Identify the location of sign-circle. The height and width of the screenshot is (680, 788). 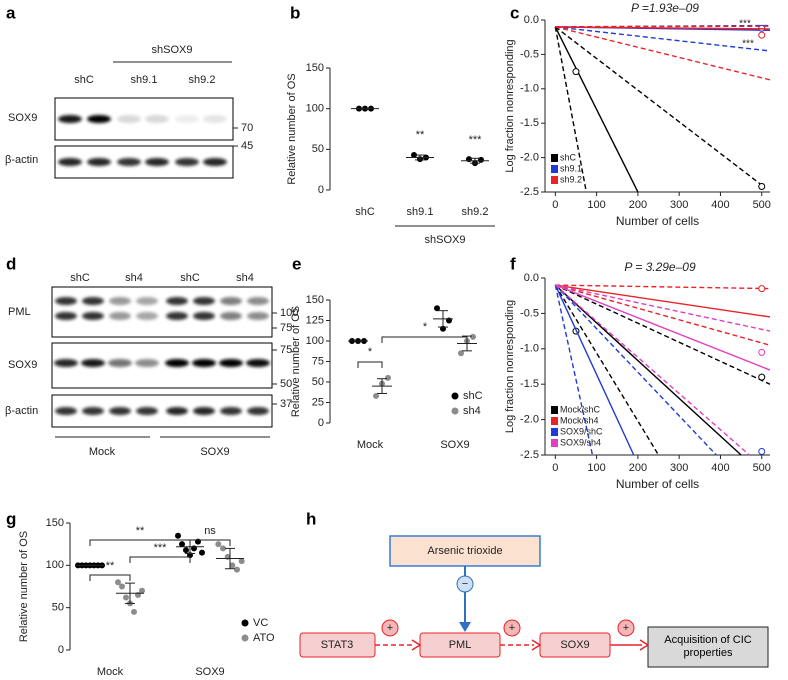
(390, 628).